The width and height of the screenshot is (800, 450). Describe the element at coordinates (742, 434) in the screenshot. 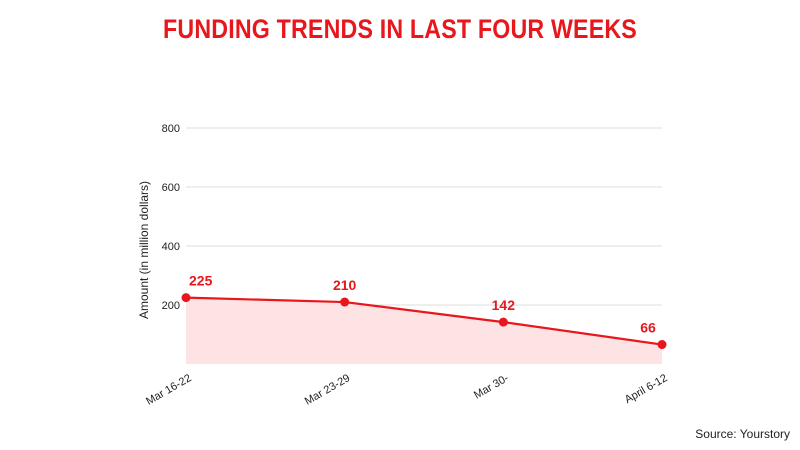

I see `source-note: Source: Yourstory` at that location.